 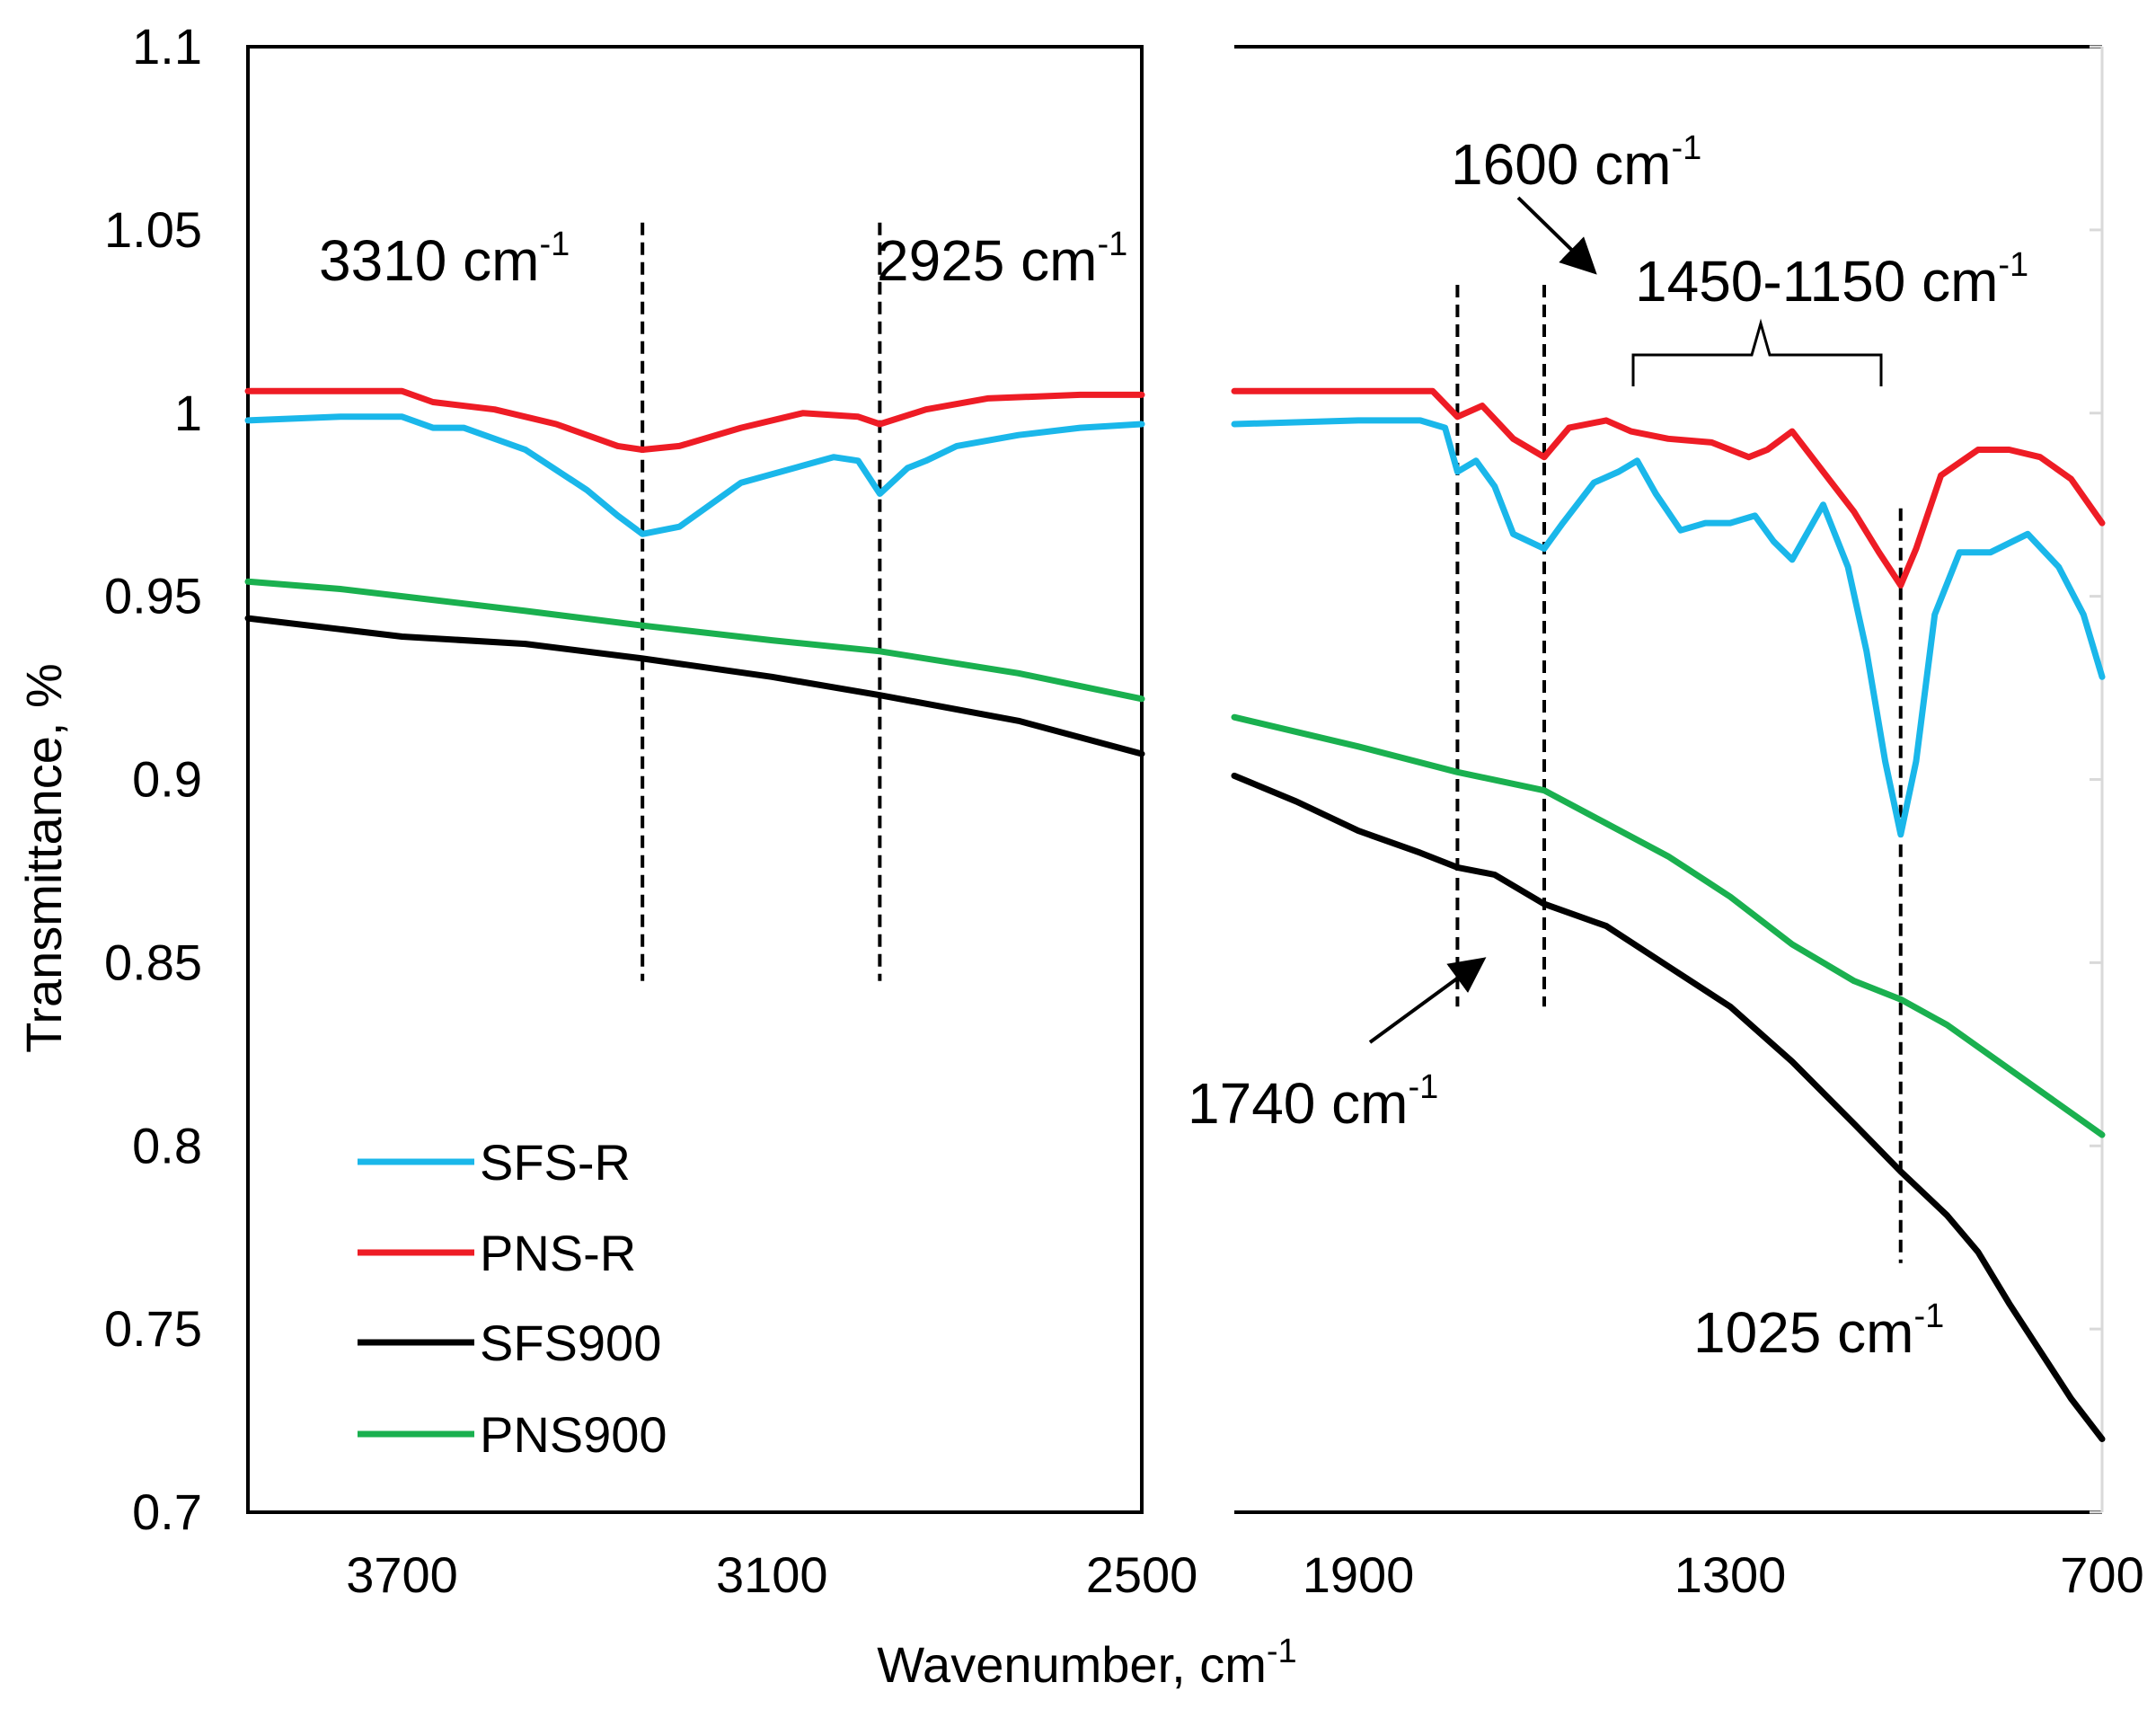 What do you see at coordinates (167, 46) in the screenshot?
I see `y-tick-label: 1.1` at bounding box center [167, 46].